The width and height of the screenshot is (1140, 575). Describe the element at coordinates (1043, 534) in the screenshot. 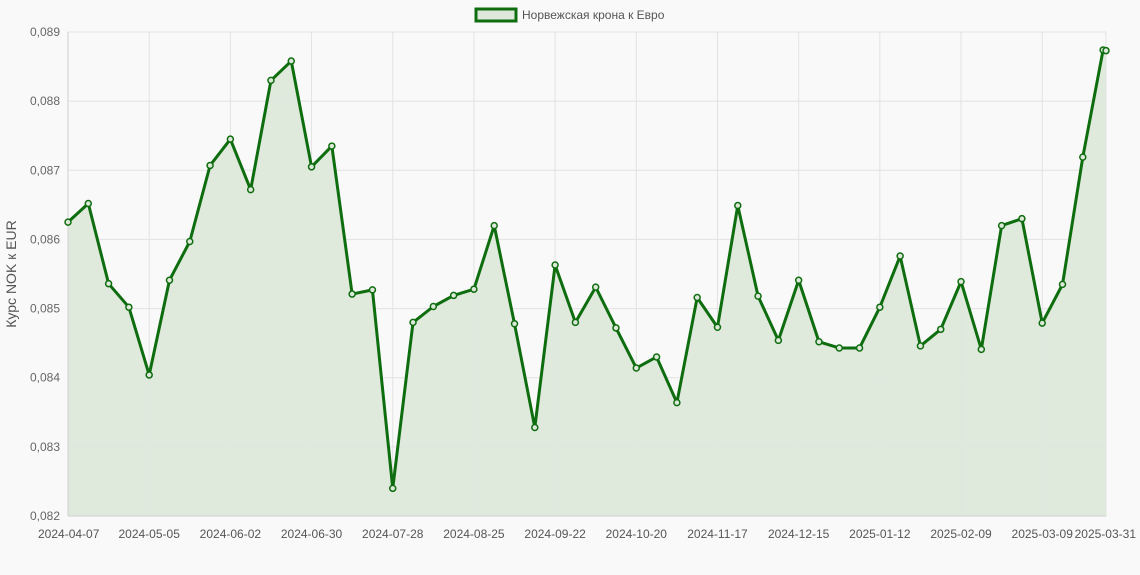

I see `x-tick-label: 2025-03-09` at that location.